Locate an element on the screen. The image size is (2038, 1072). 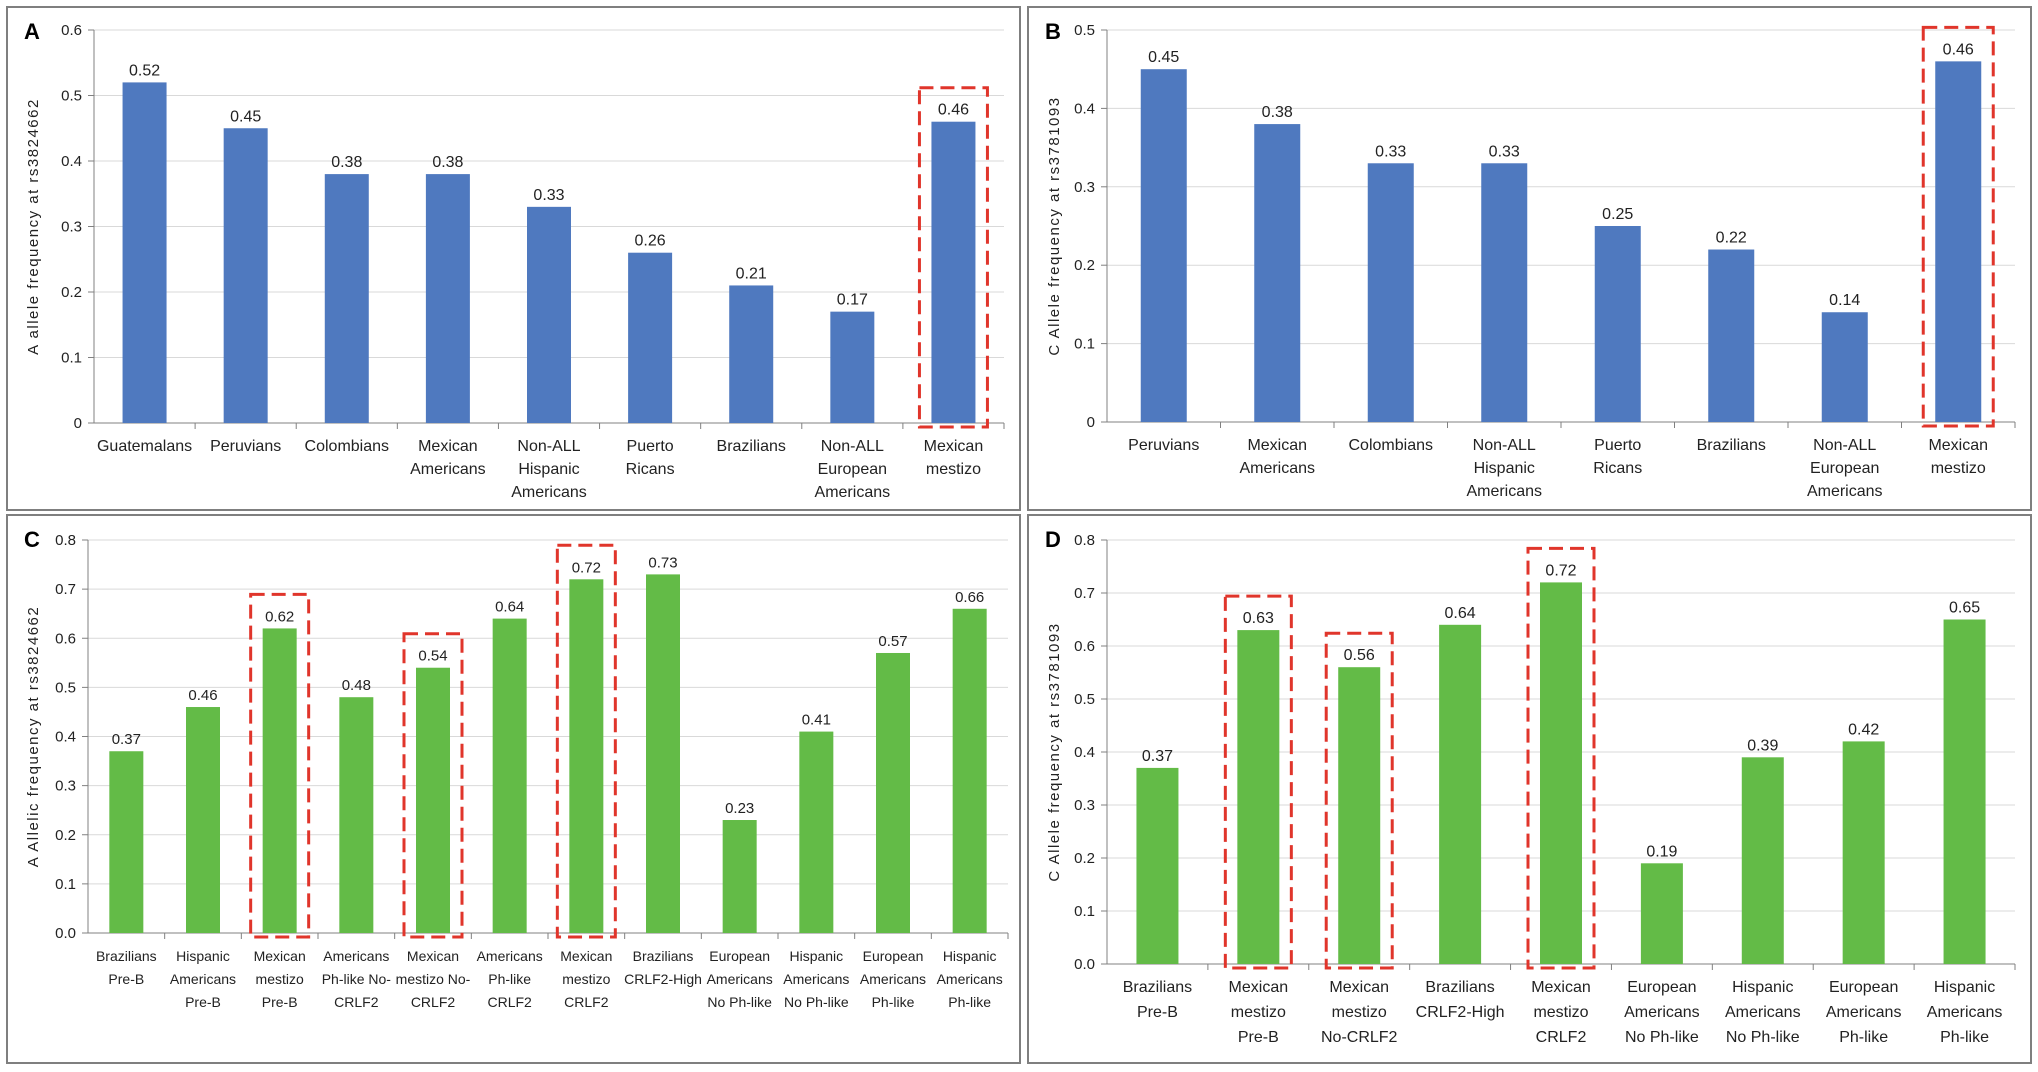
data-label: 0.17 is located at coordinates (852, 300).